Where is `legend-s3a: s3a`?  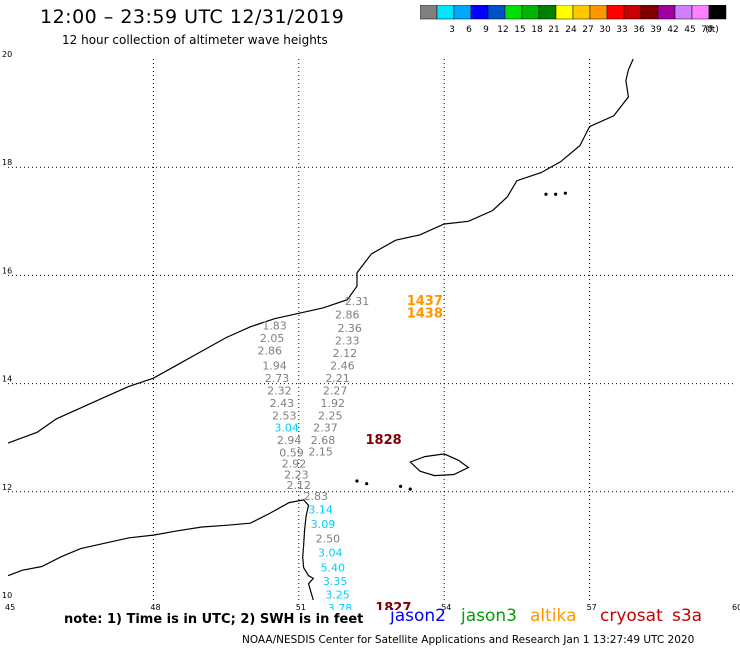 legend-s3a: s3a is located at coordinates (687, 616).